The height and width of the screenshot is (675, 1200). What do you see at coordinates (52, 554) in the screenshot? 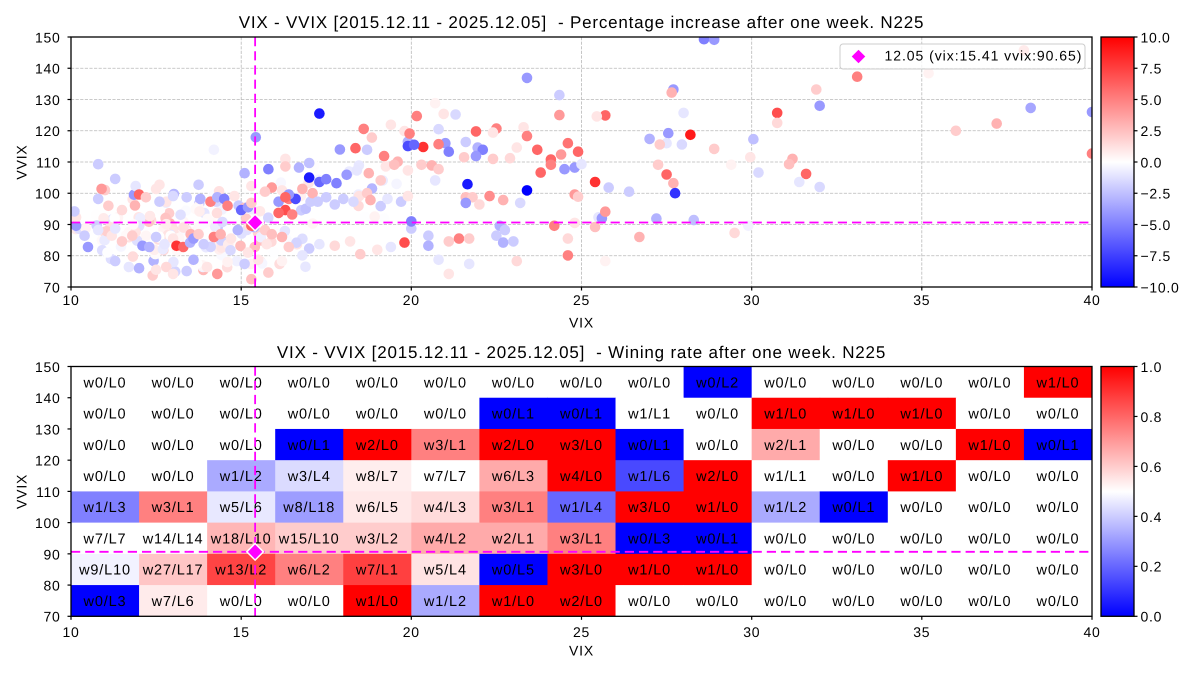
I see `svg-text: 90` at bounding box center [52, 554].